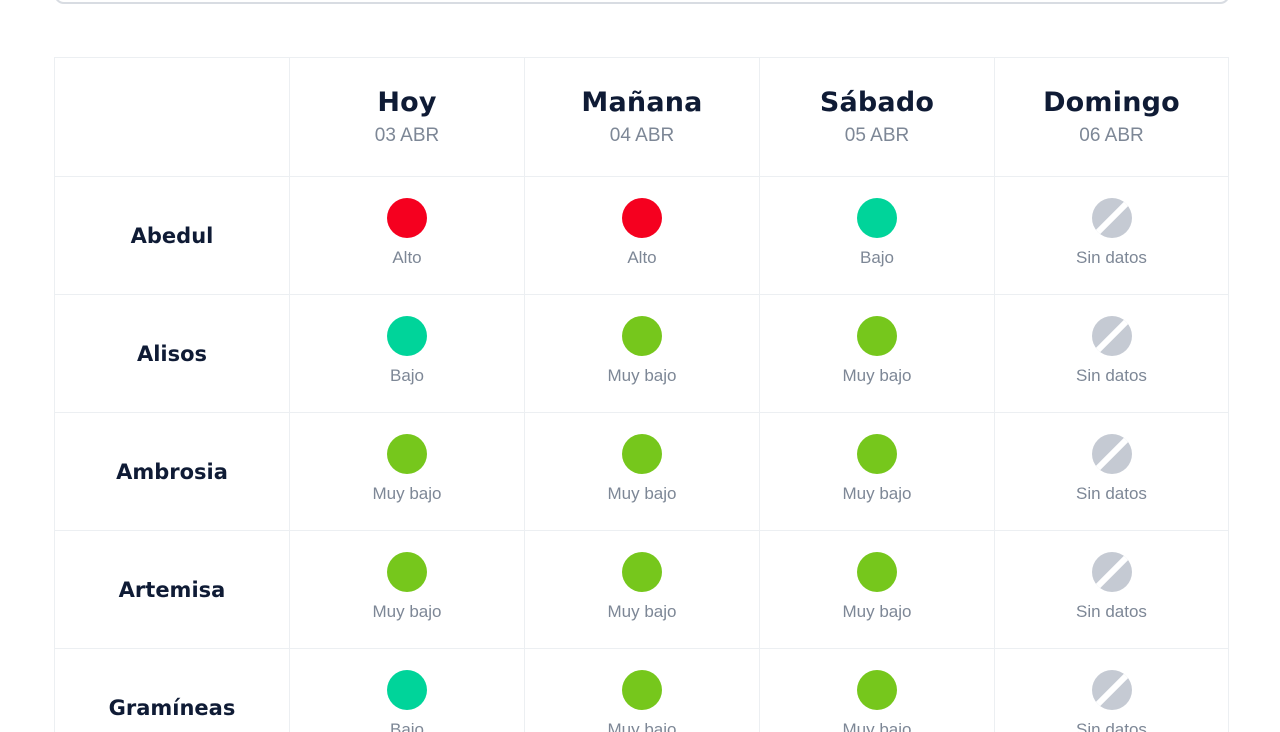  I want to click on plant-name: Alisos, so click(172, 353).